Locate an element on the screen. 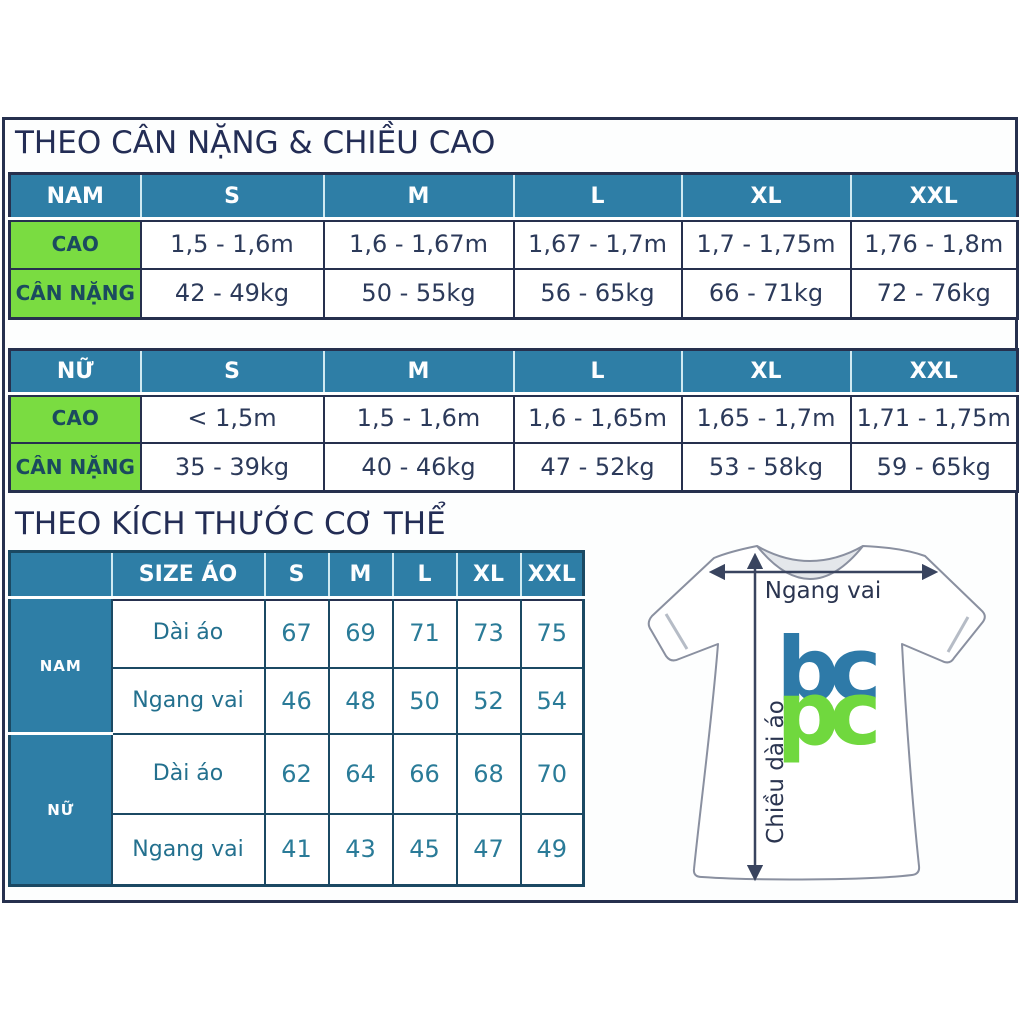 The width and height of the screenshot is (1024, 1024). table-cell: 66 - 71kg is located at coordinates (766, 293).